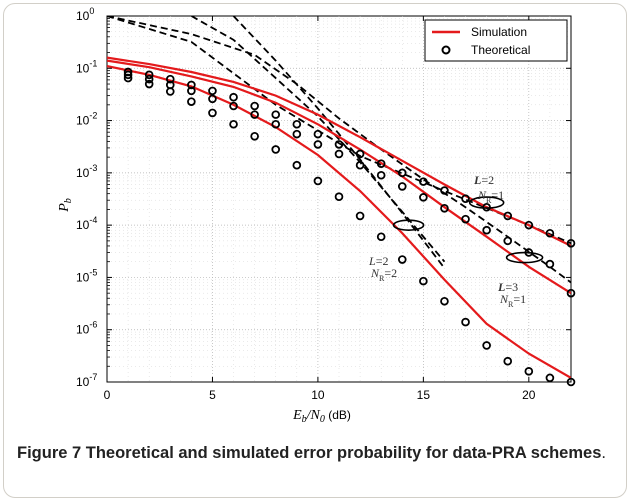 This screenshot has width=632, height=503. What do you see at coordinates (93, 220) in the screenshot?
I see `y-tick-exponent--4: -4` at bounding box center [93, 220].